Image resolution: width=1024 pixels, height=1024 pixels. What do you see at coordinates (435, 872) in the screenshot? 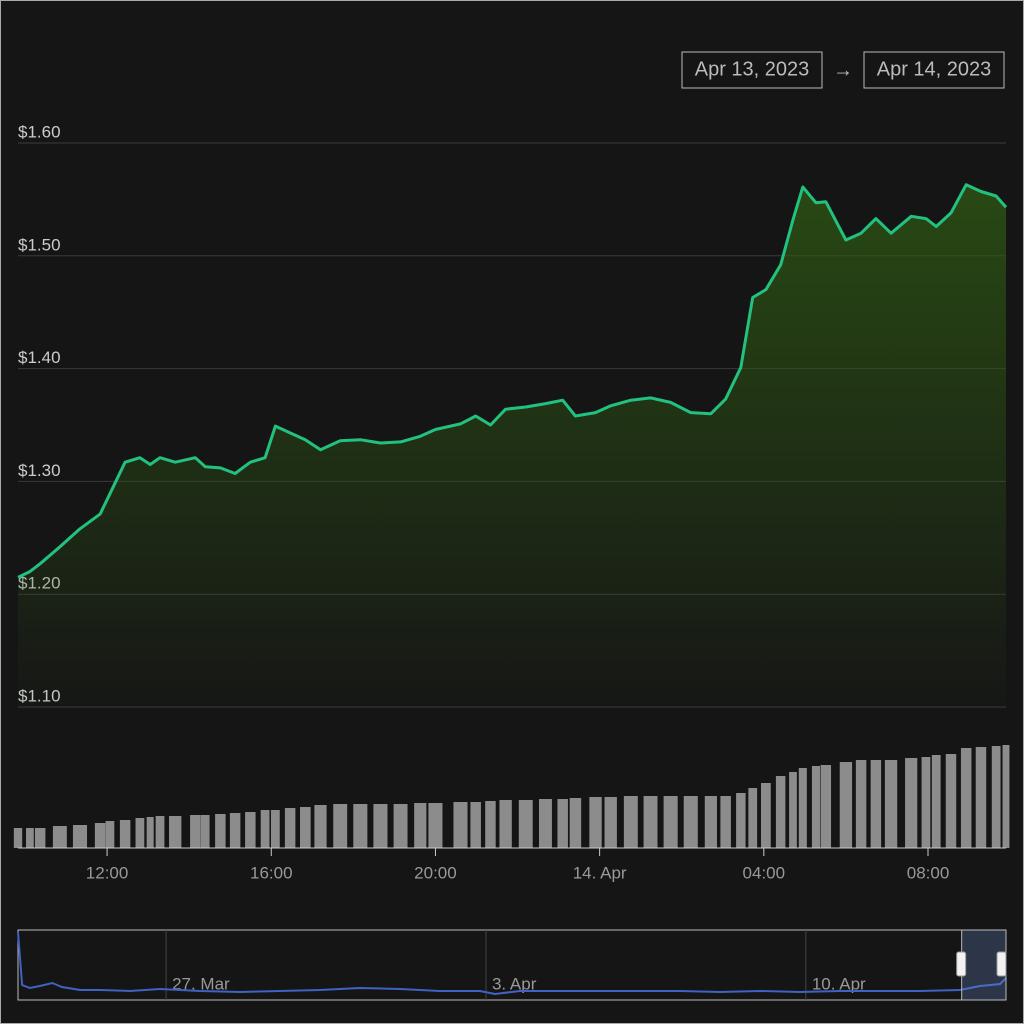
I see `x-tick-label: 20:00` at bounding box center [435, 872].